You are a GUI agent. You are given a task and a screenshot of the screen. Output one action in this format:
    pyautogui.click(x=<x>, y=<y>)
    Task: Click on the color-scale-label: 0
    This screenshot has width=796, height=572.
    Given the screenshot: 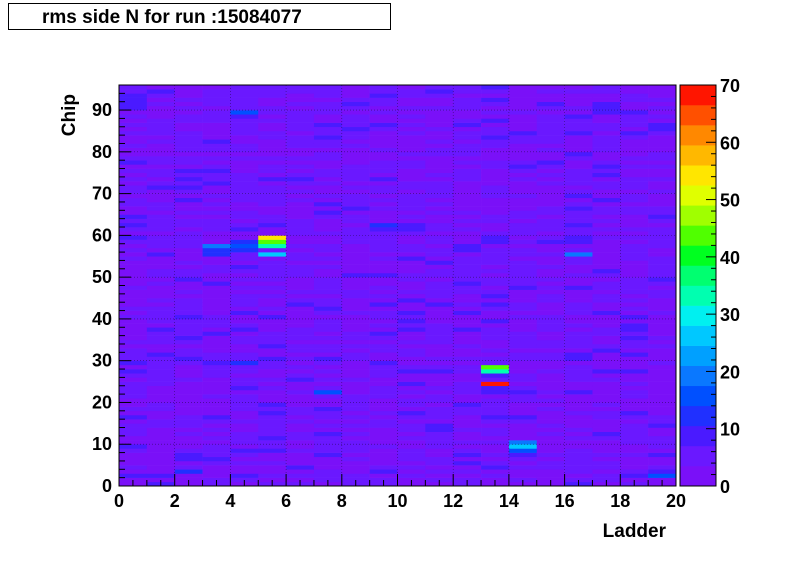 What is the action you would take?
    pyautogui.click(x=725, y=487)
    